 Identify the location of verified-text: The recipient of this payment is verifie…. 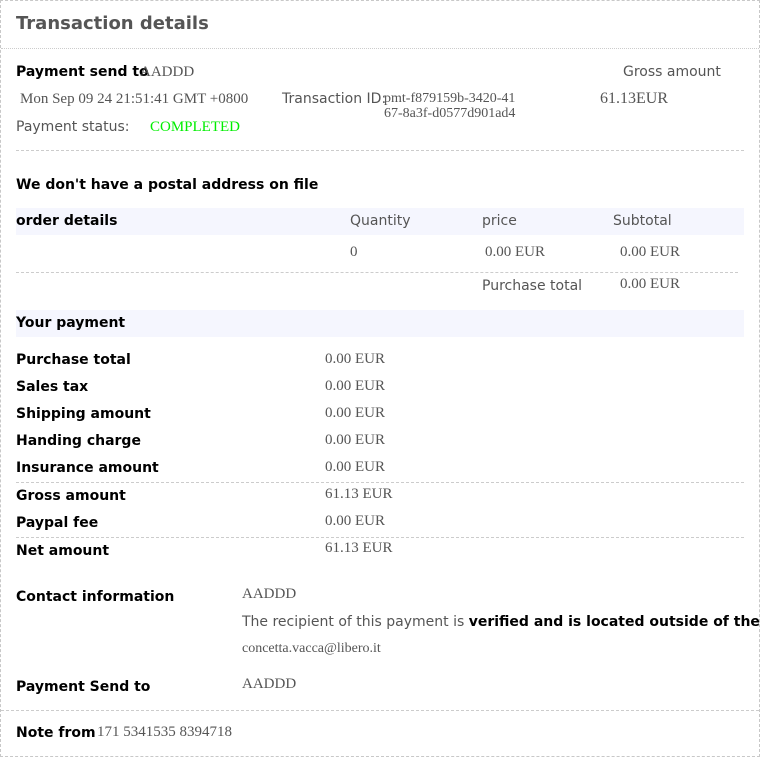
(501, 622).